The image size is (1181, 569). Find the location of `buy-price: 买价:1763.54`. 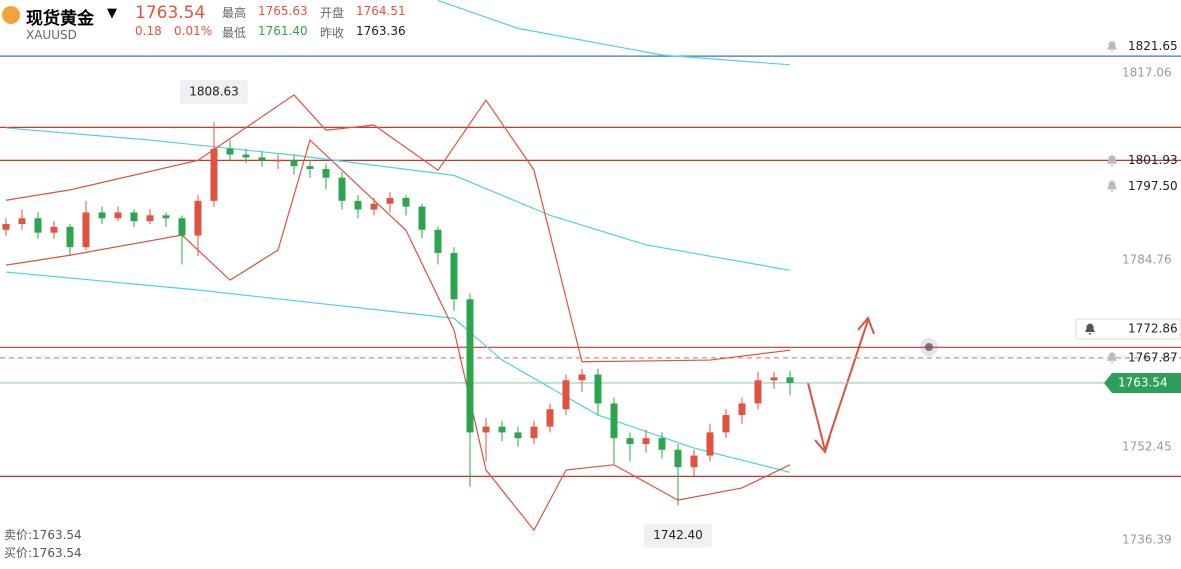

buy-price: 买价:1763.54 is located at coordinates (43, 553).